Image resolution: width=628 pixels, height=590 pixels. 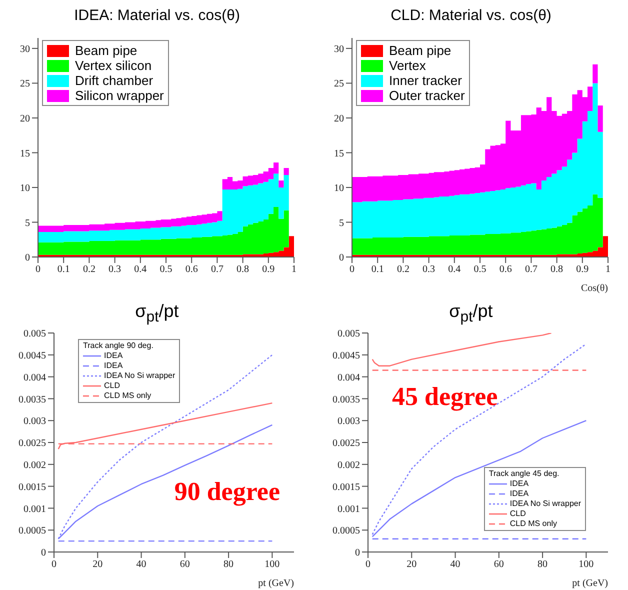 What do you see at coordinates (157, 16) in the screenshot?
I see `chart-title: IDEA: Material vs. cos(θ)` at bounding box center [157, 16].